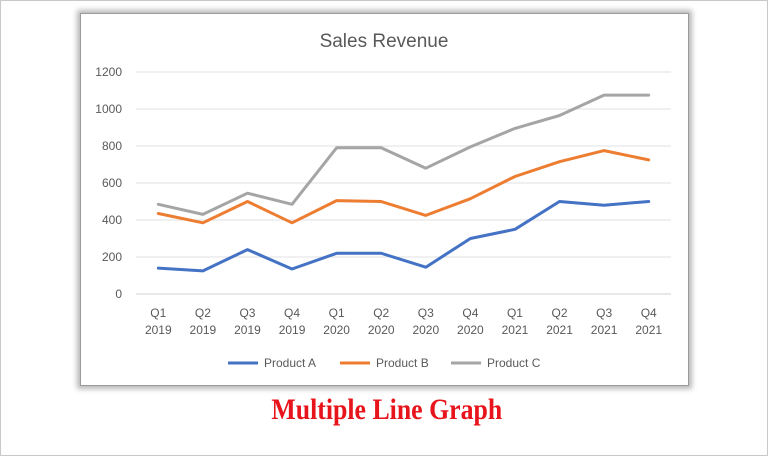 Image resolution: width=768 pixels, height=456 pixels. I want to click on legend-item-product-c: Product C, so click(496, 363).